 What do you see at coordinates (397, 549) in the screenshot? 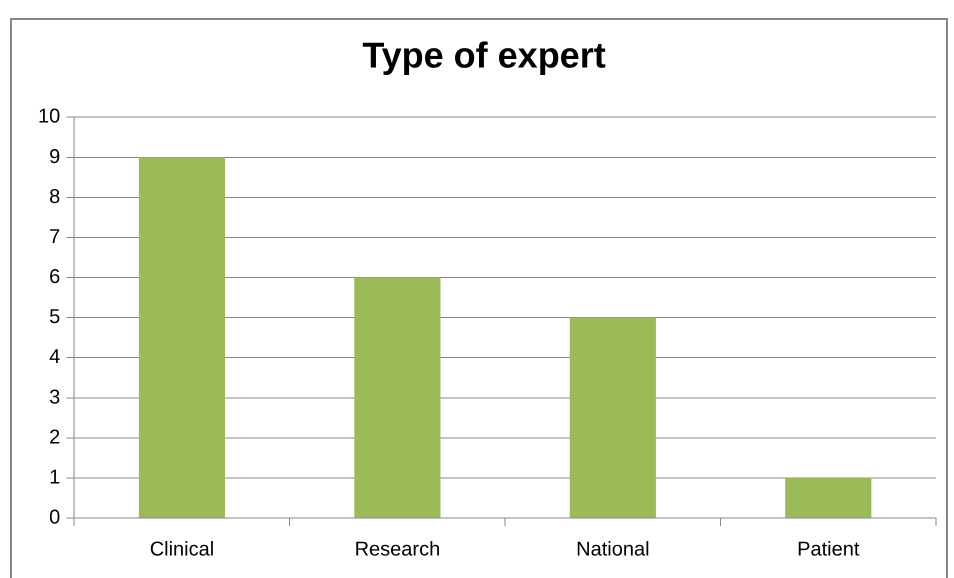
I see `x-tick-label: Research` at bounding box center [397, 549].